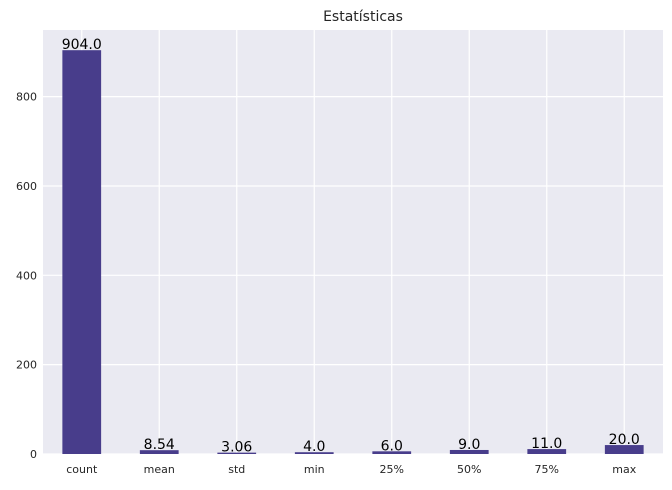 This screenshot has height=490, width=672. What do you see at coordinates (547, 469) in the screenshot?
I see `x-tick-label: 75%` at bounding box center [547, 469].